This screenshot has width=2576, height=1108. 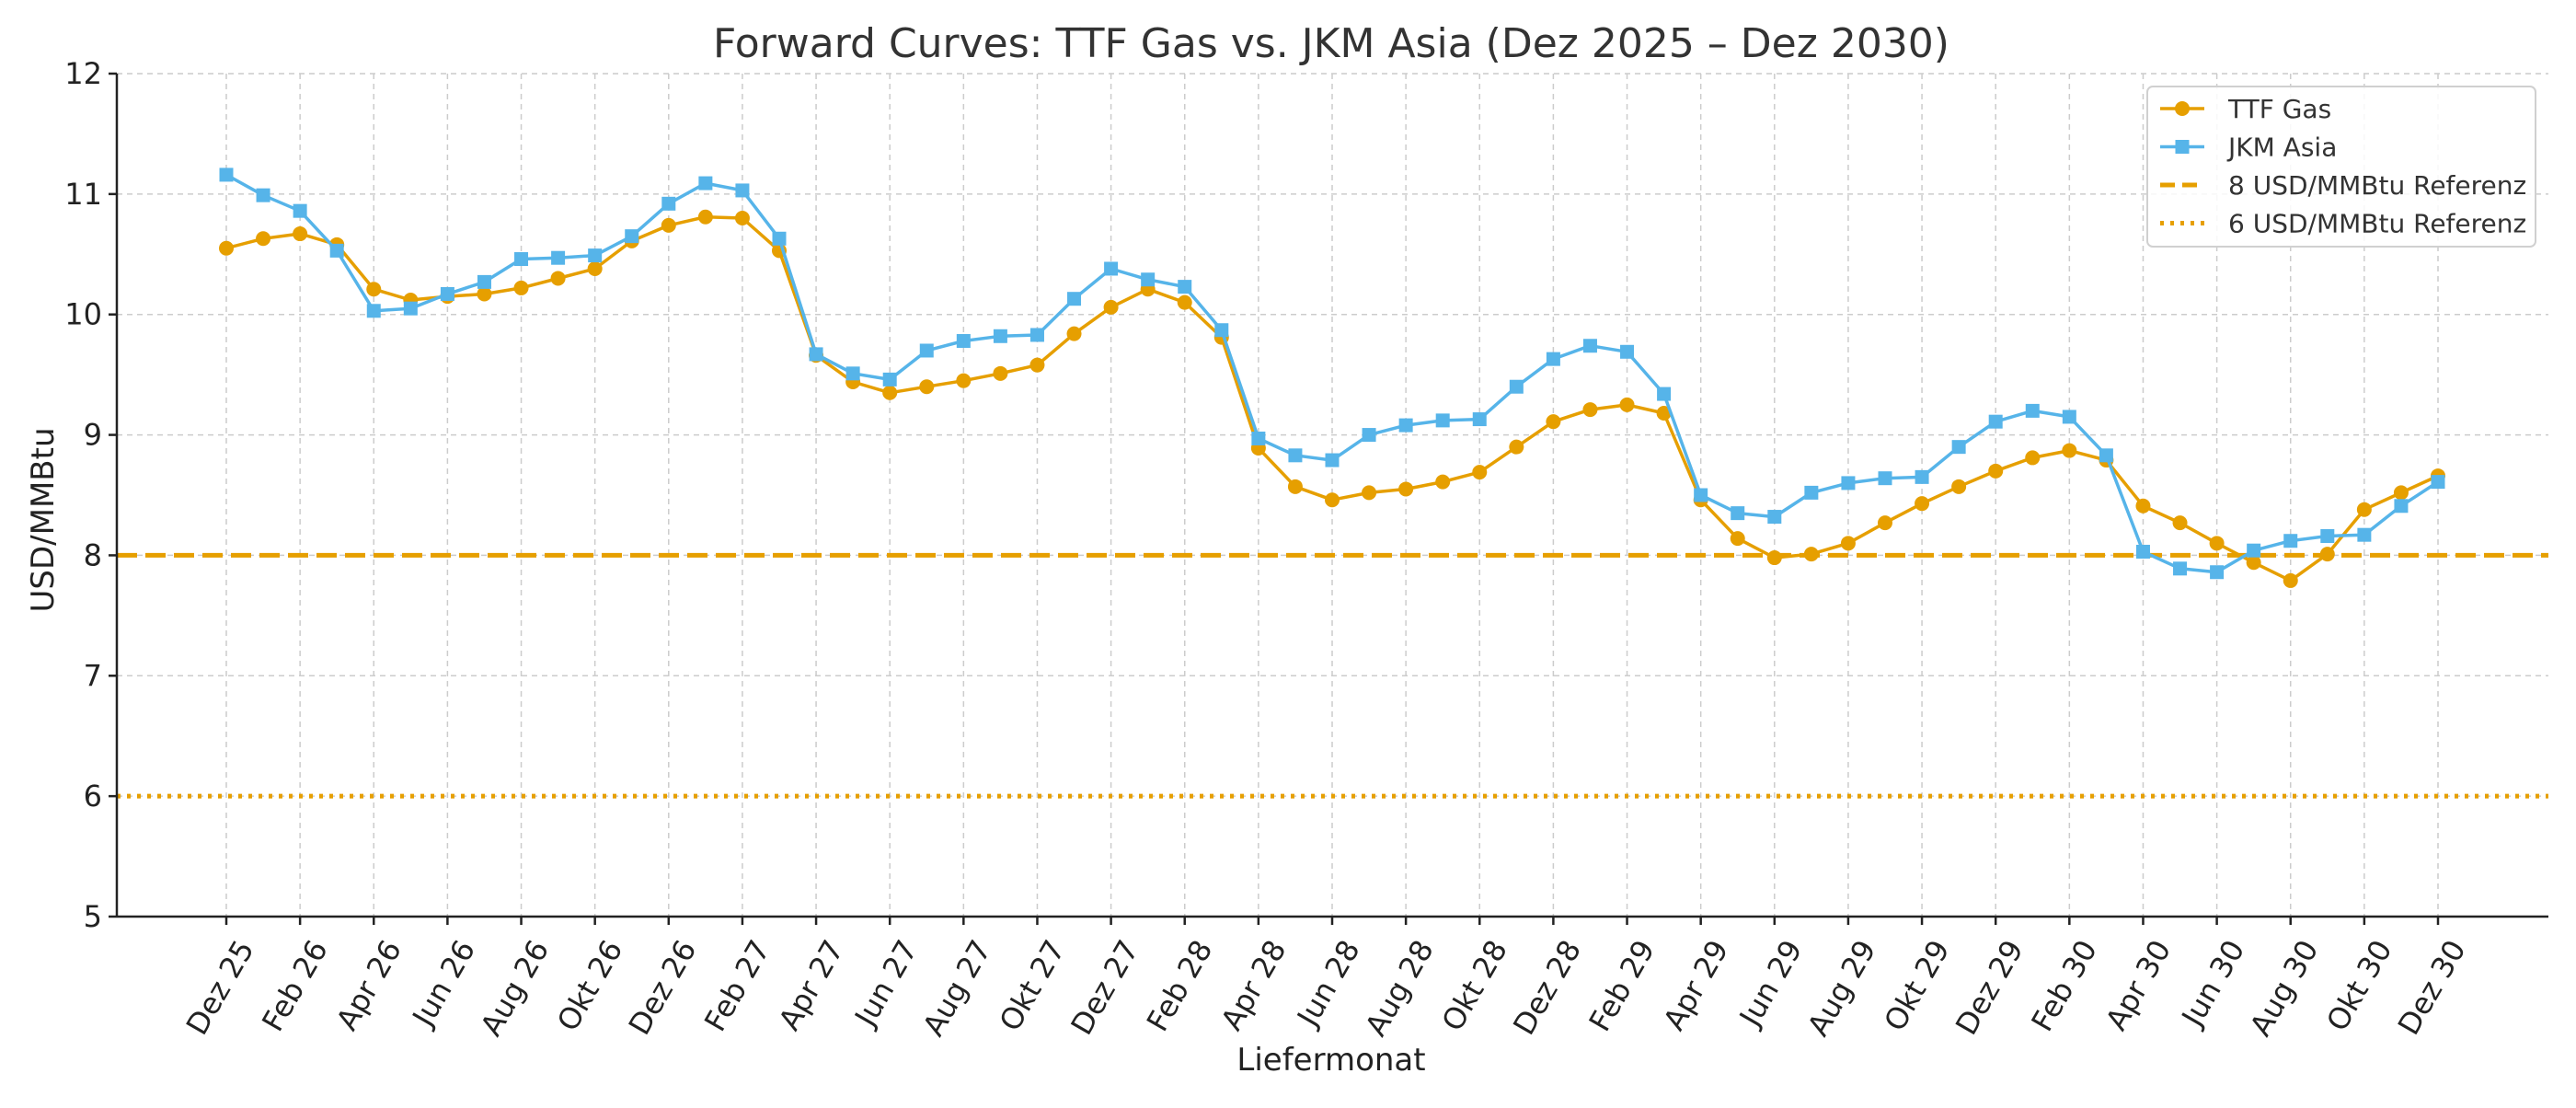 What do you see at coordinates (2284, 988) in the screenshot?
I see `x-tick-label: Aug 30` at bounding box center [2284, 988].